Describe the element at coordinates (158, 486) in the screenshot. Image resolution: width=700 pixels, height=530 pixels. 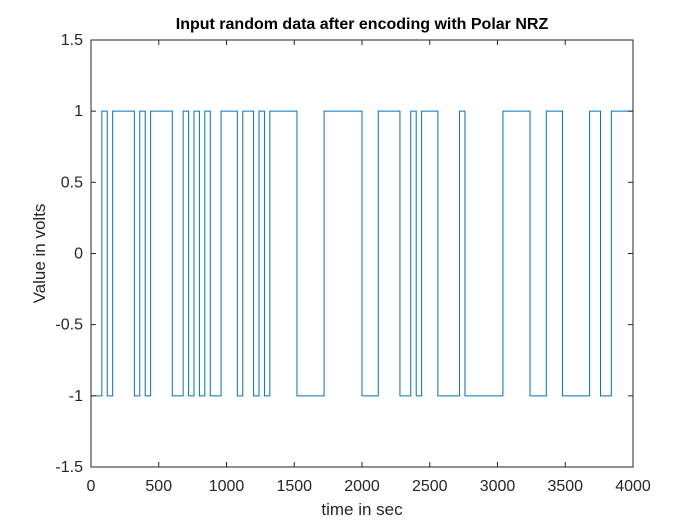
I see `x-tick-label: 500` at that location.